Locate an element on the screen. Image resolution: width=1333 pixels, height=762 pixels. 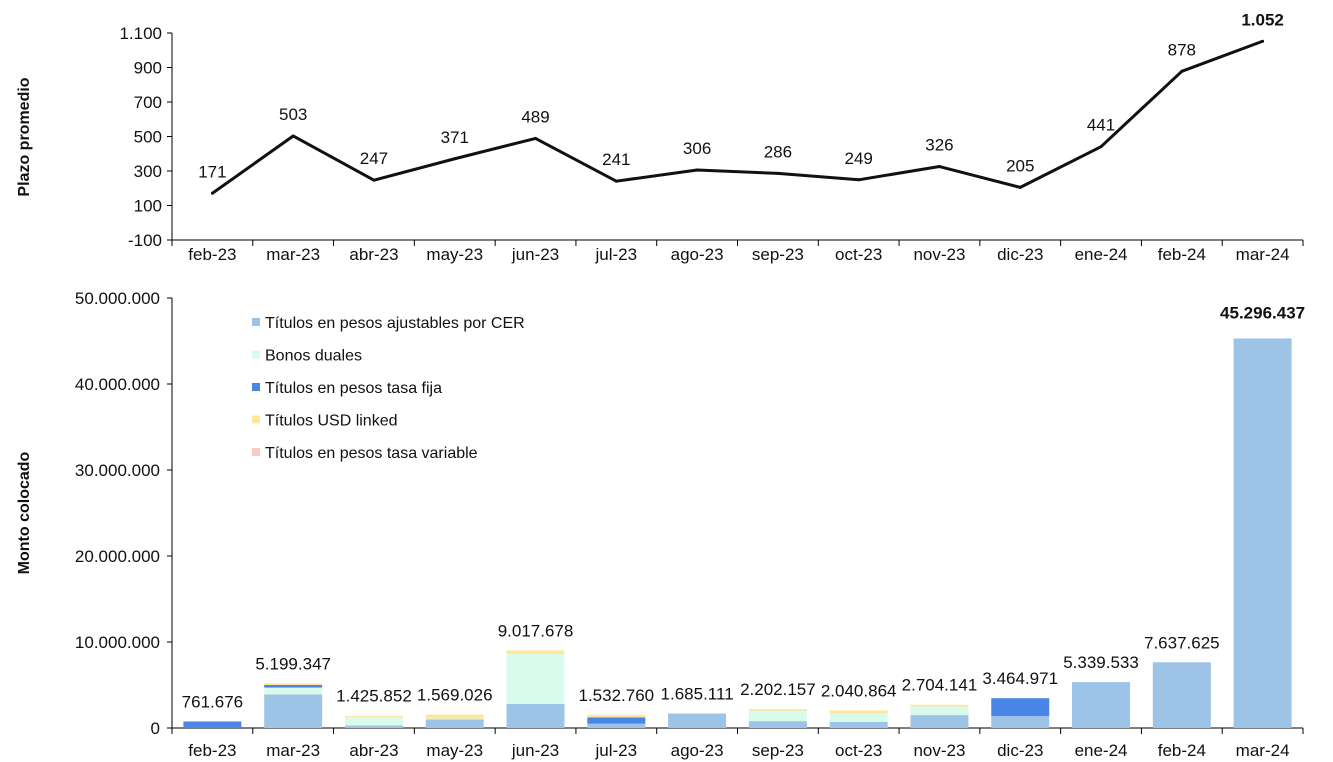
y-tick-label: 20.000.000 is located at coordinates (117, 556).